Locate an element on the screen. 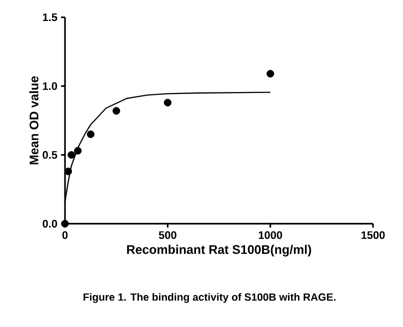  text: Figure 1. The binding activity of S100B with RAGE. is located at coordinates (210, 298).